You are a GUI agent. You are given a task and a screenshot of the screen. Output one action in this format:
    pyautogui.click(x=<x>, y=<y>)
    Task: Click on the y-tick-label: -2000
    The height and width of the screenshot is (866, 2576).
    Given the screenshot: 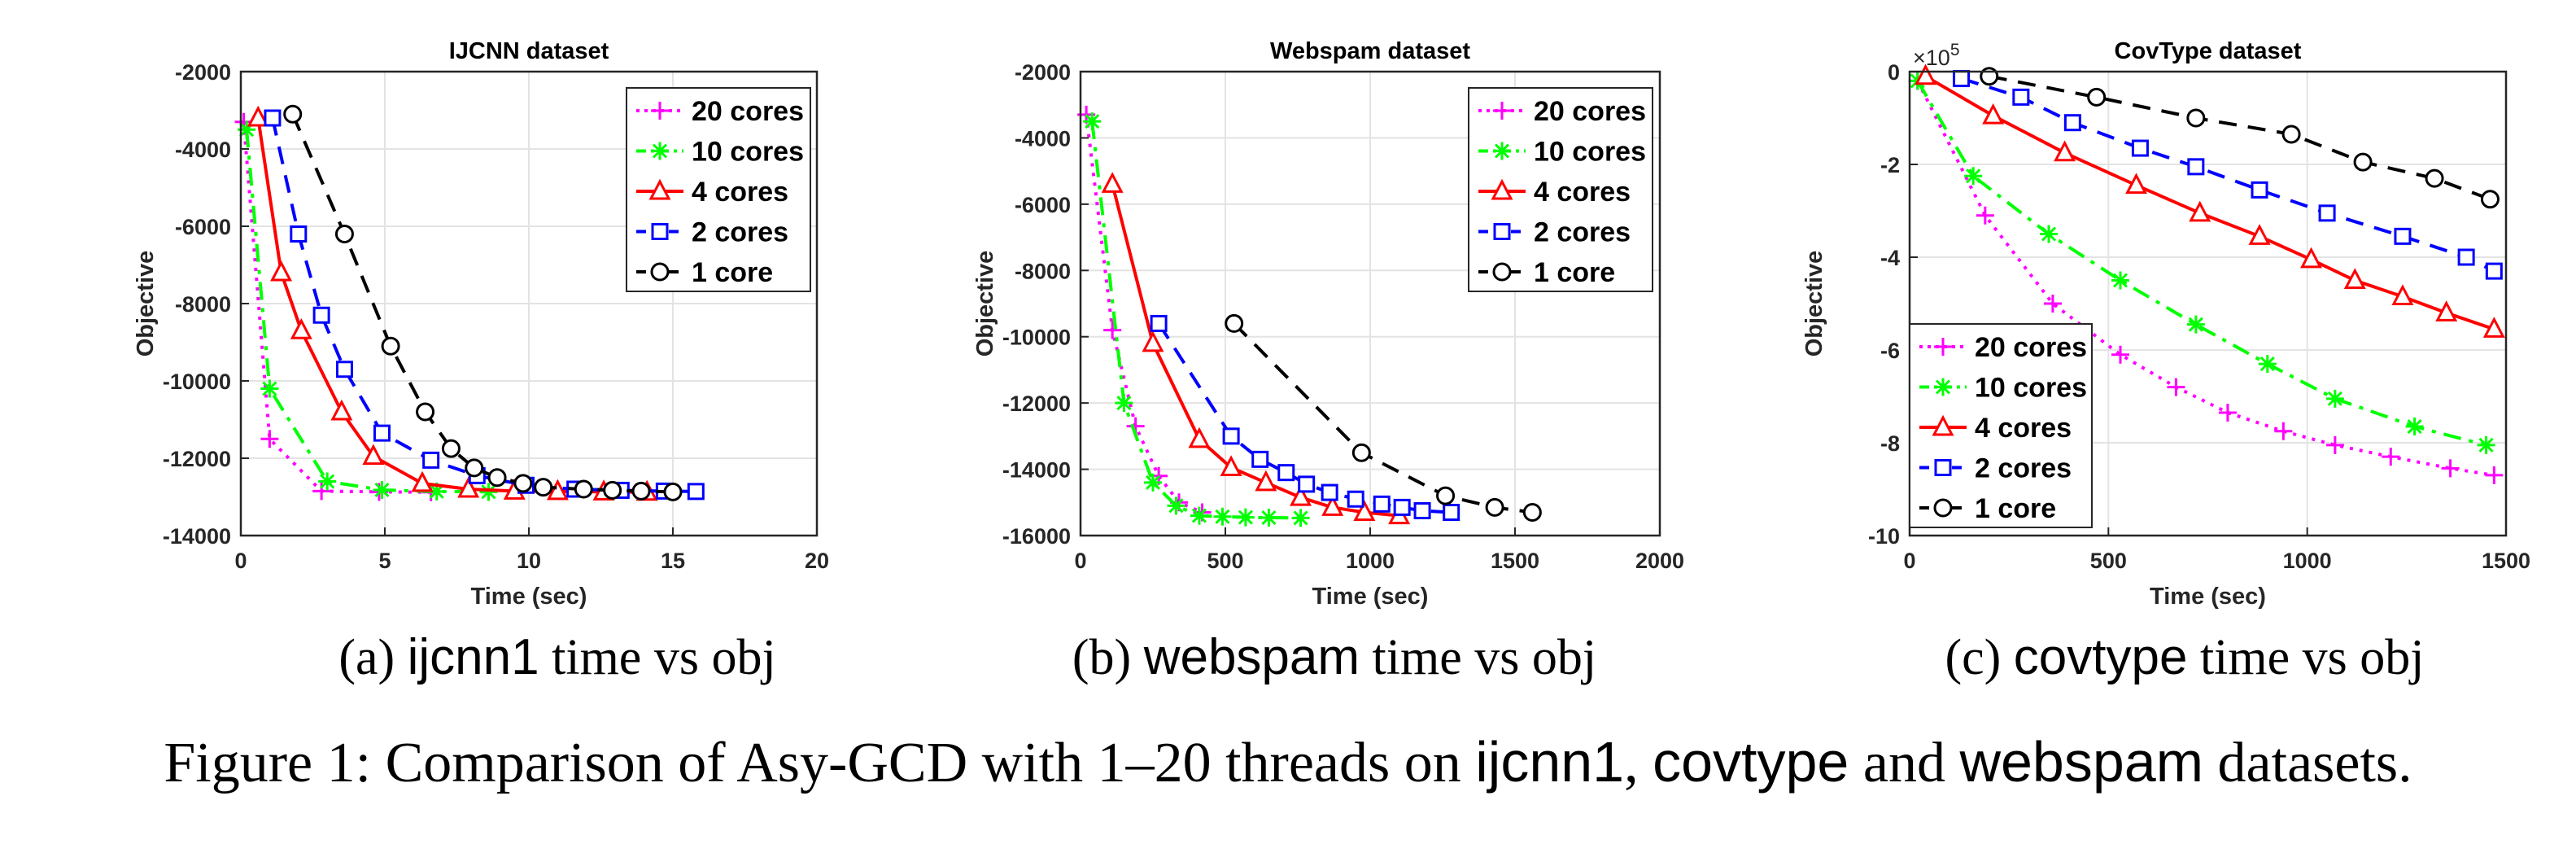 What is the action you would take?
    pyautogui.click(x=203, y=72)
    